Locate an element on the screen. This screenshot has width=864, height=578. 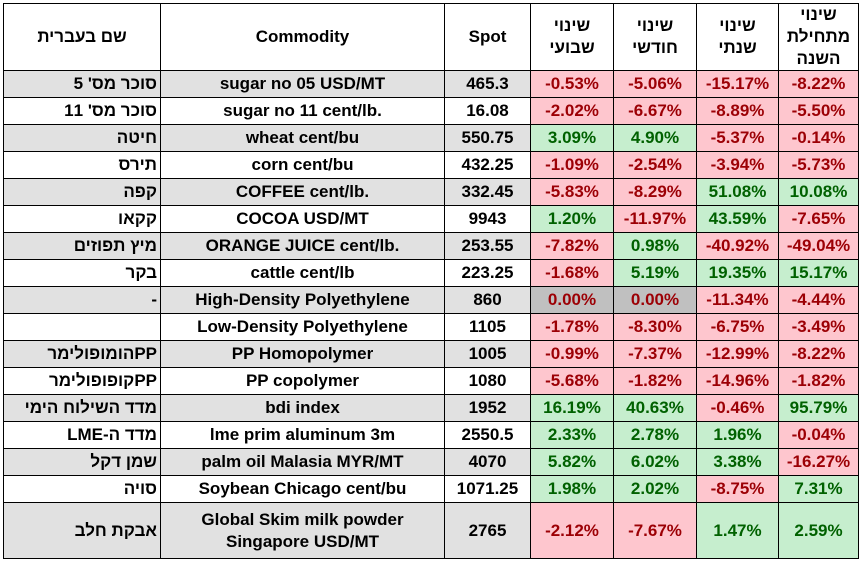
spot-cell: 1071.25 is located at coordinates (487, 489).